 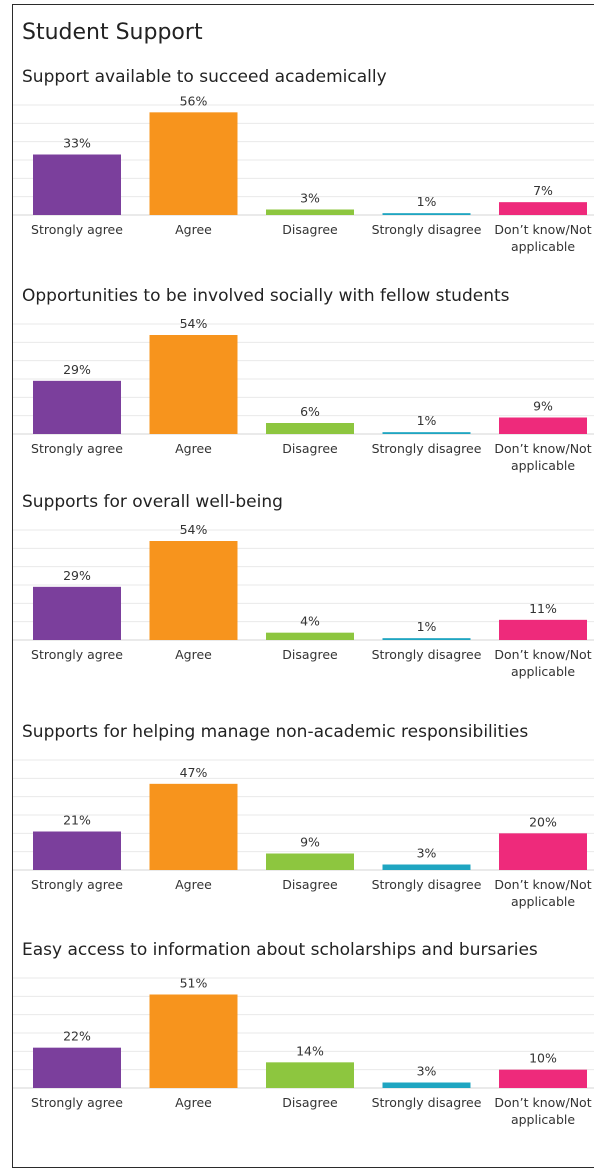 I want to click on data-label: 47%, so click(x=194, y=772).